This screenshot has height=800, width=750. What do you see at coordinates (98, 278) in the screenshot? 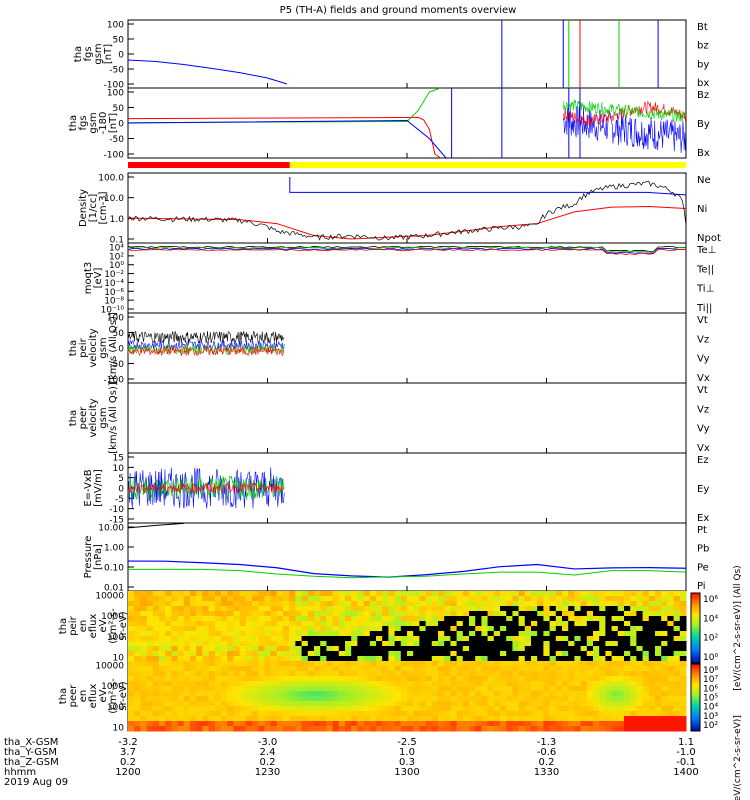
I see `y-axis-label: [eV]` at bounding box center [98, 278].